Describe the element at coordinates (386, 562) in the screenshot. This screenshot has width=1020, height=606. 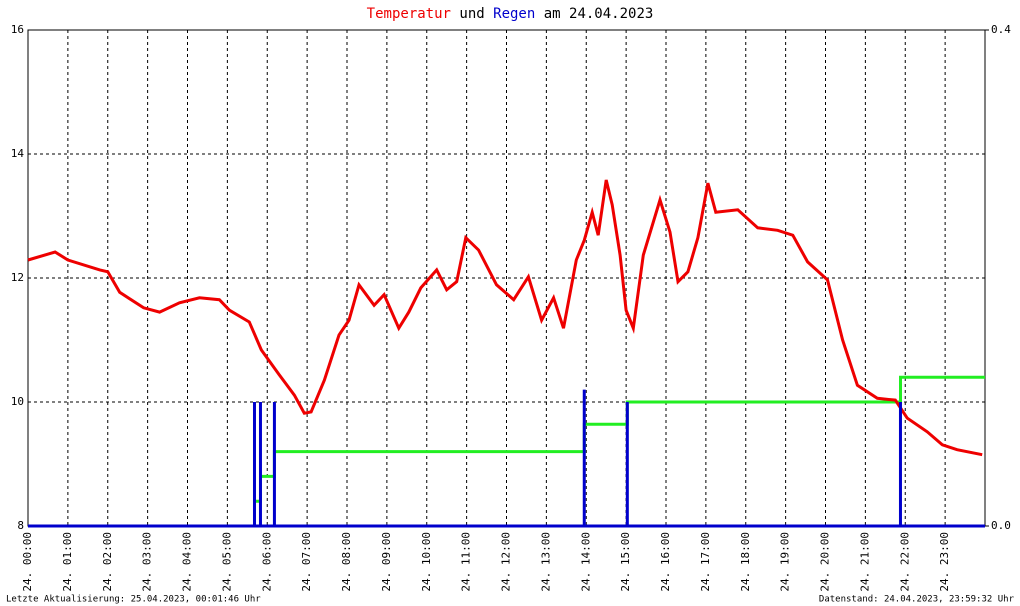
I see `x-tick-label: 24. 09:00` at that location.